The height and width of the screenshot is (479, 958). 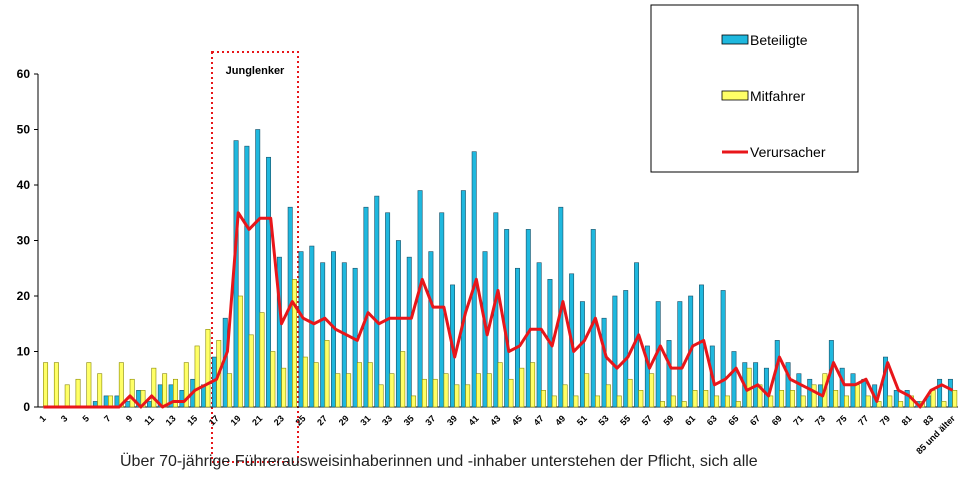 What do you see at coordinates (820, 420) in the screenshot?
I see `x-tick-label: 73` at bounding box center [820, 420].